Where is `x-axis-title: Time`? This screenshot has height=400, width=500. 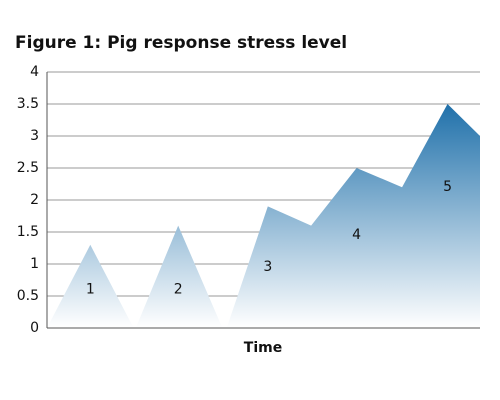 x-axis-title: Time is located at coordinates (263, 348).